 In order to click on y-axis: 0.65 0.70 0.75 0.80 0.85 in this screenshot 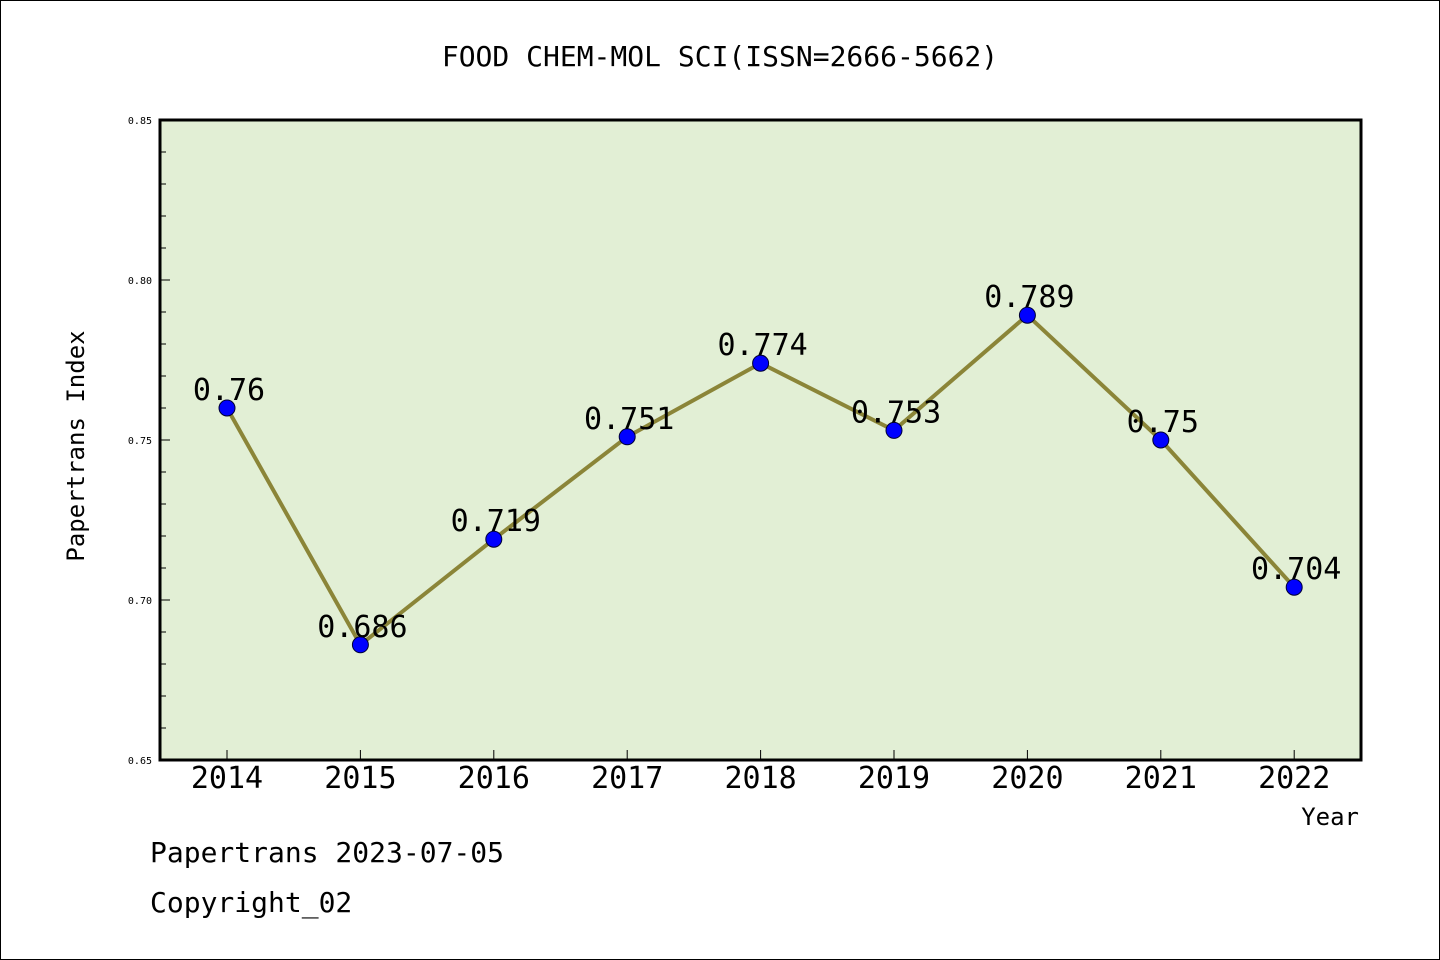, I will do `click(149, 441)`.